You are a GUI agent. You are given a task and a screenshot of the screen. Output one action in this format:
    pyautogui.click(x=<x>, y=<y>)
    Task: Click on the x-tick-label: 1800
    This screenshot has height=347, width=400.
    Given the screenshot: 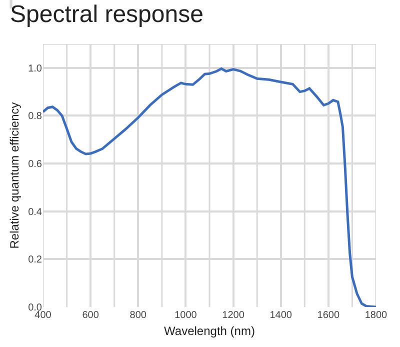 What is the action you would take?
    pyautogui.click(x=376, y=315)
    